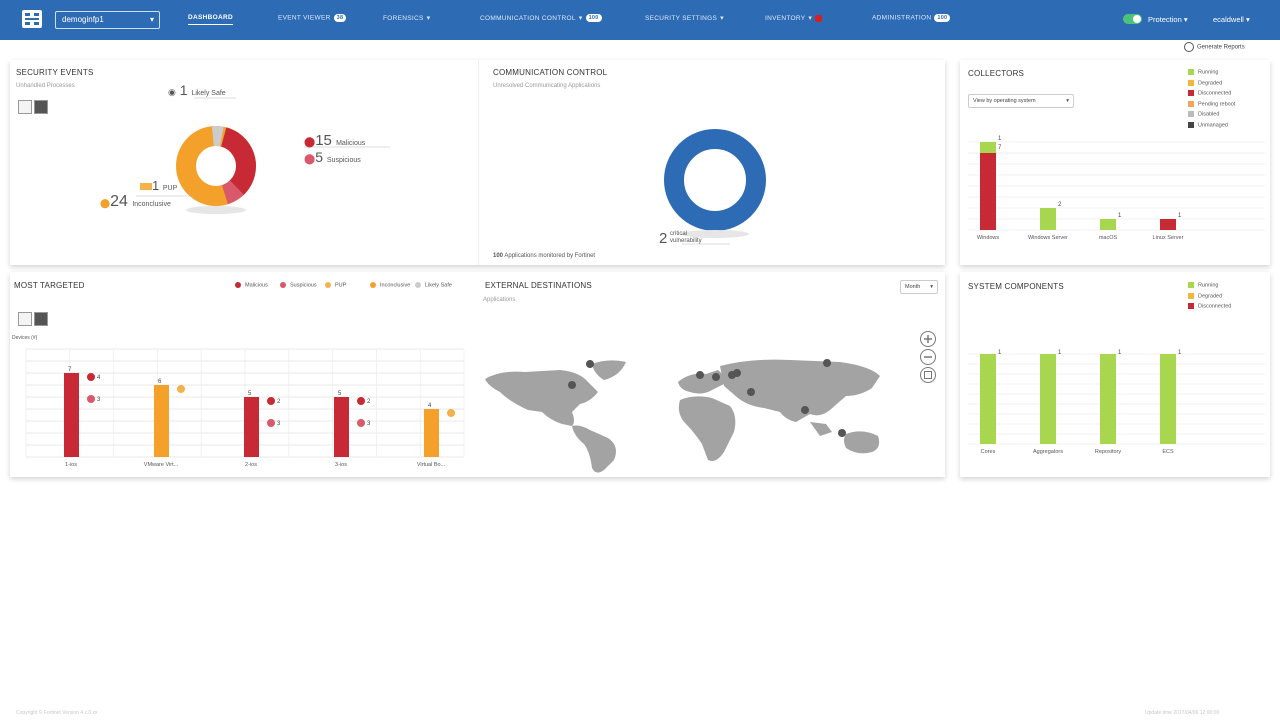 The width and height of the screenshot is (1280, 720). I want to click on nav-event-viewer: EVENT VIEWER 38, so click(312, 18).